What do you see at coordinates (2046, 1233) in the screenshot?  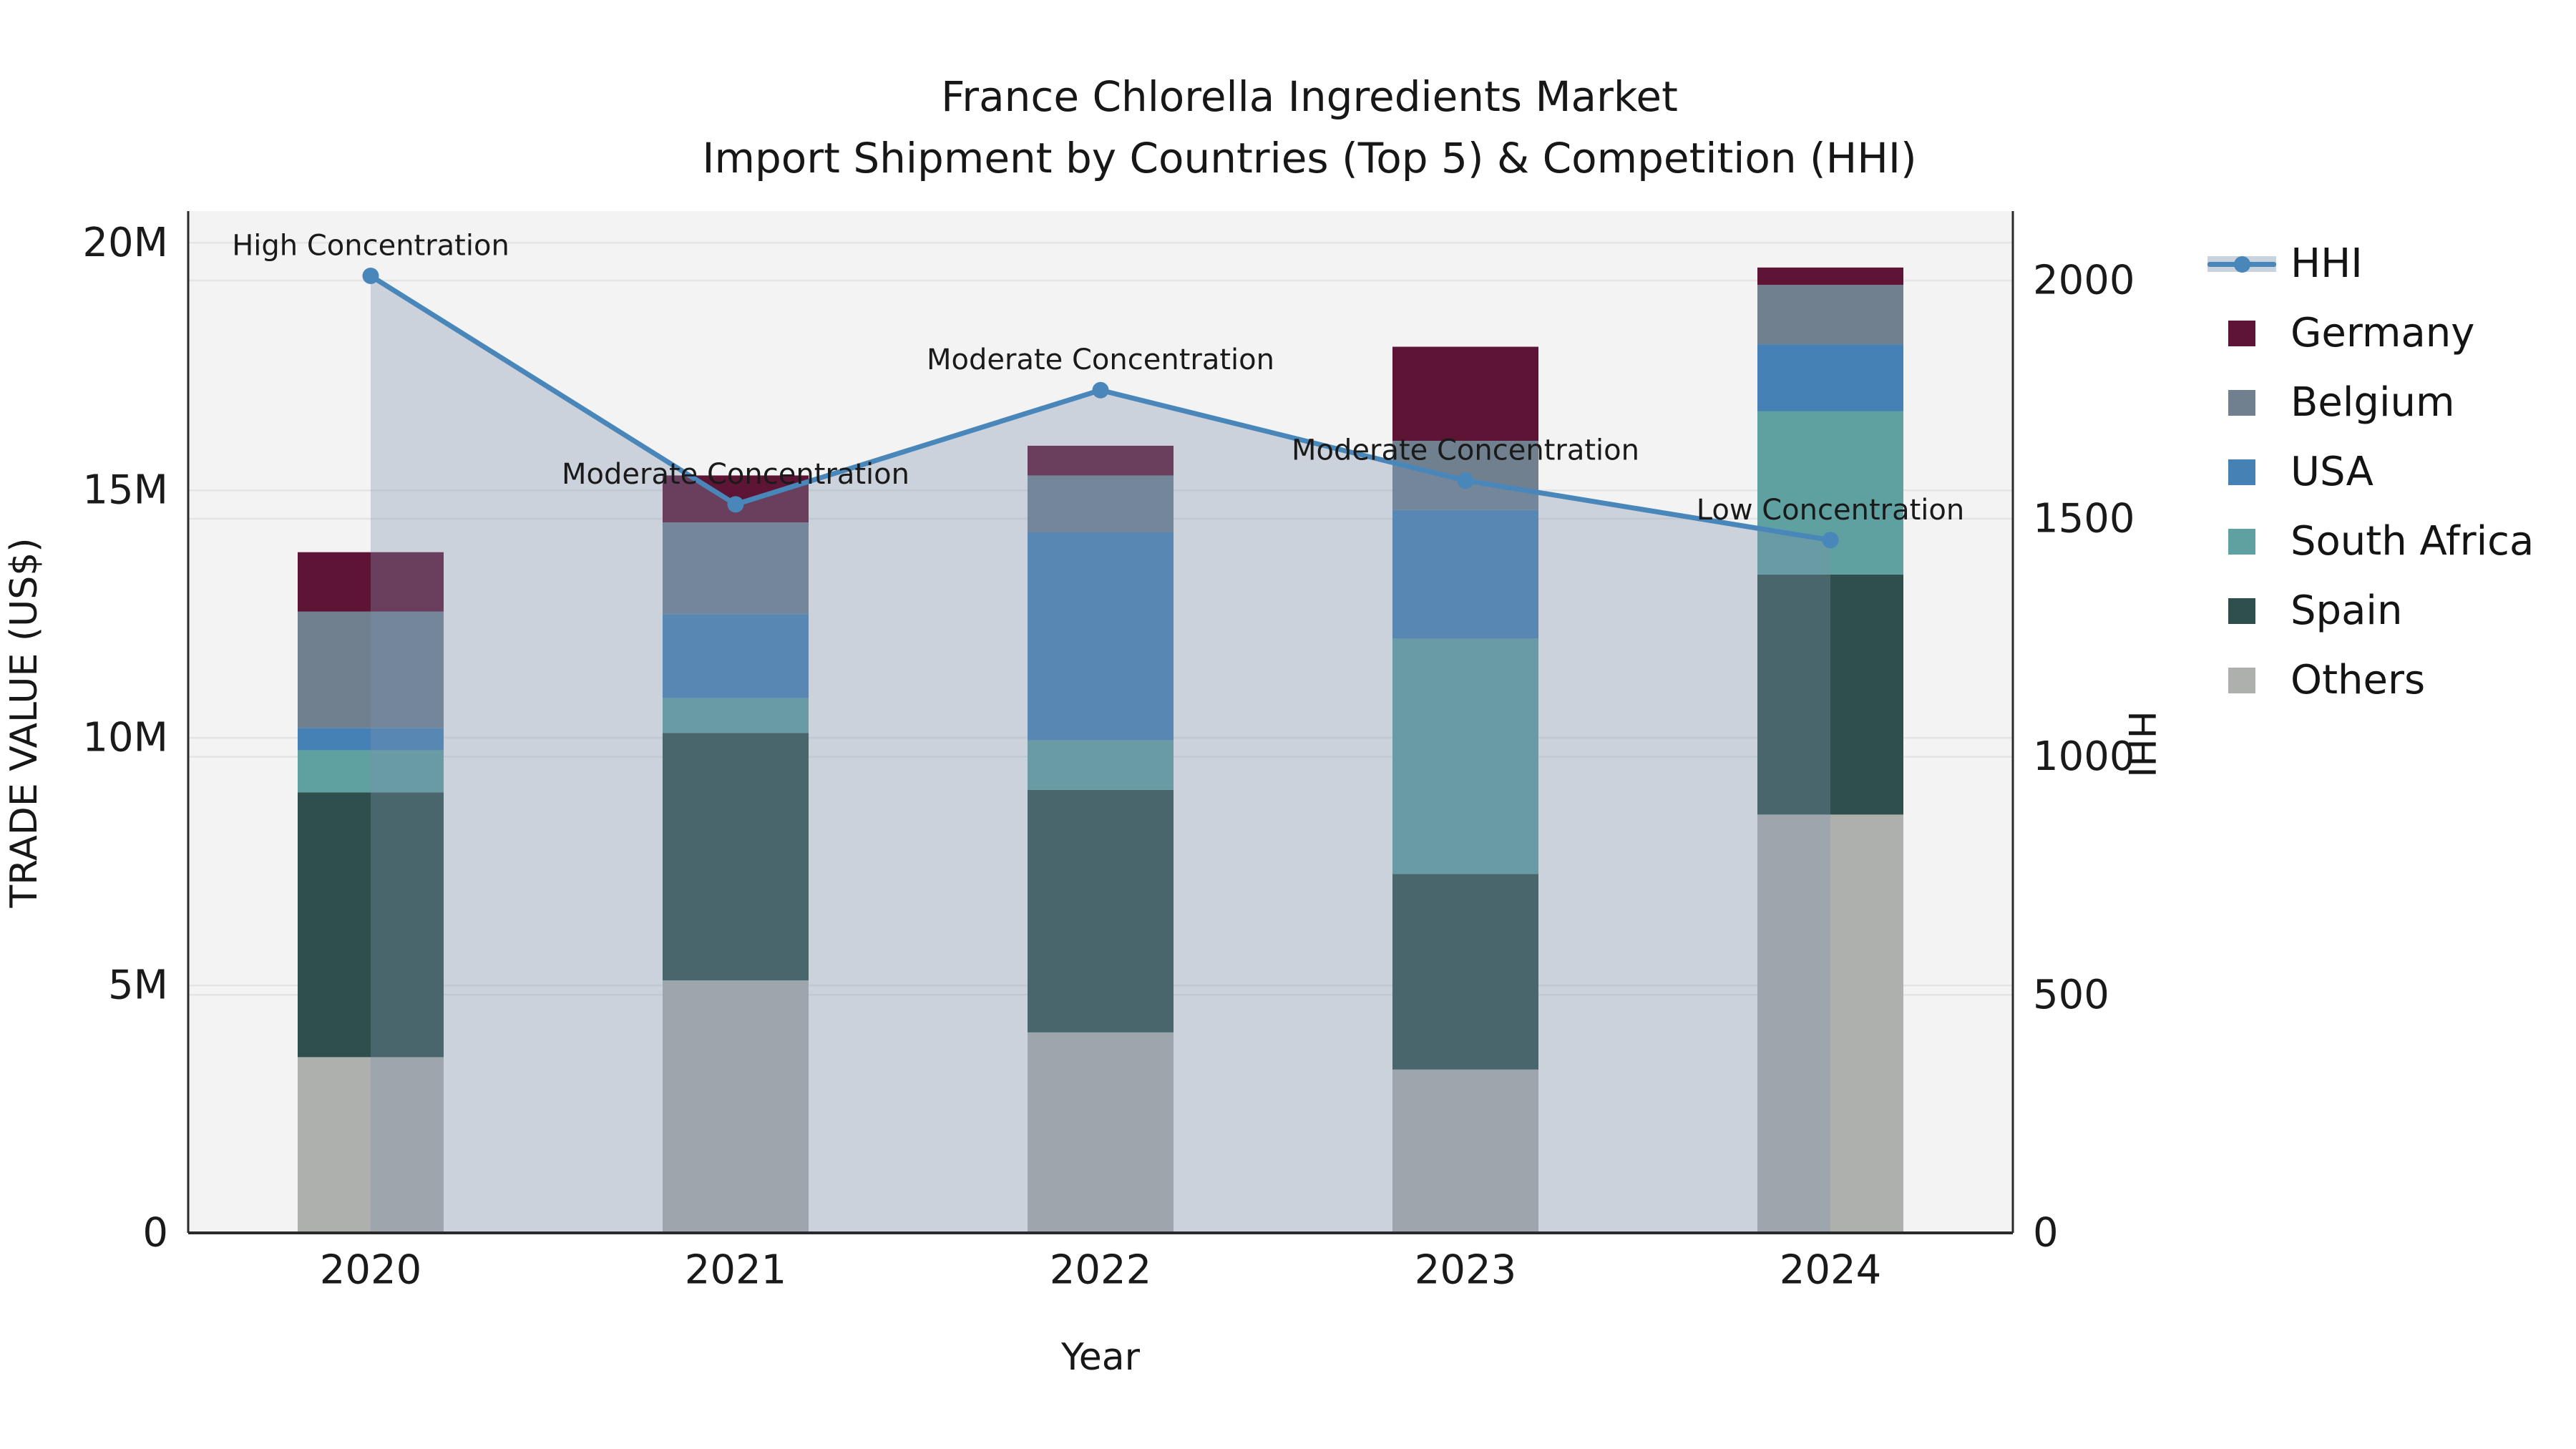 I see `y-right-tick-label: 0` at bounding box center [2046, 1233].